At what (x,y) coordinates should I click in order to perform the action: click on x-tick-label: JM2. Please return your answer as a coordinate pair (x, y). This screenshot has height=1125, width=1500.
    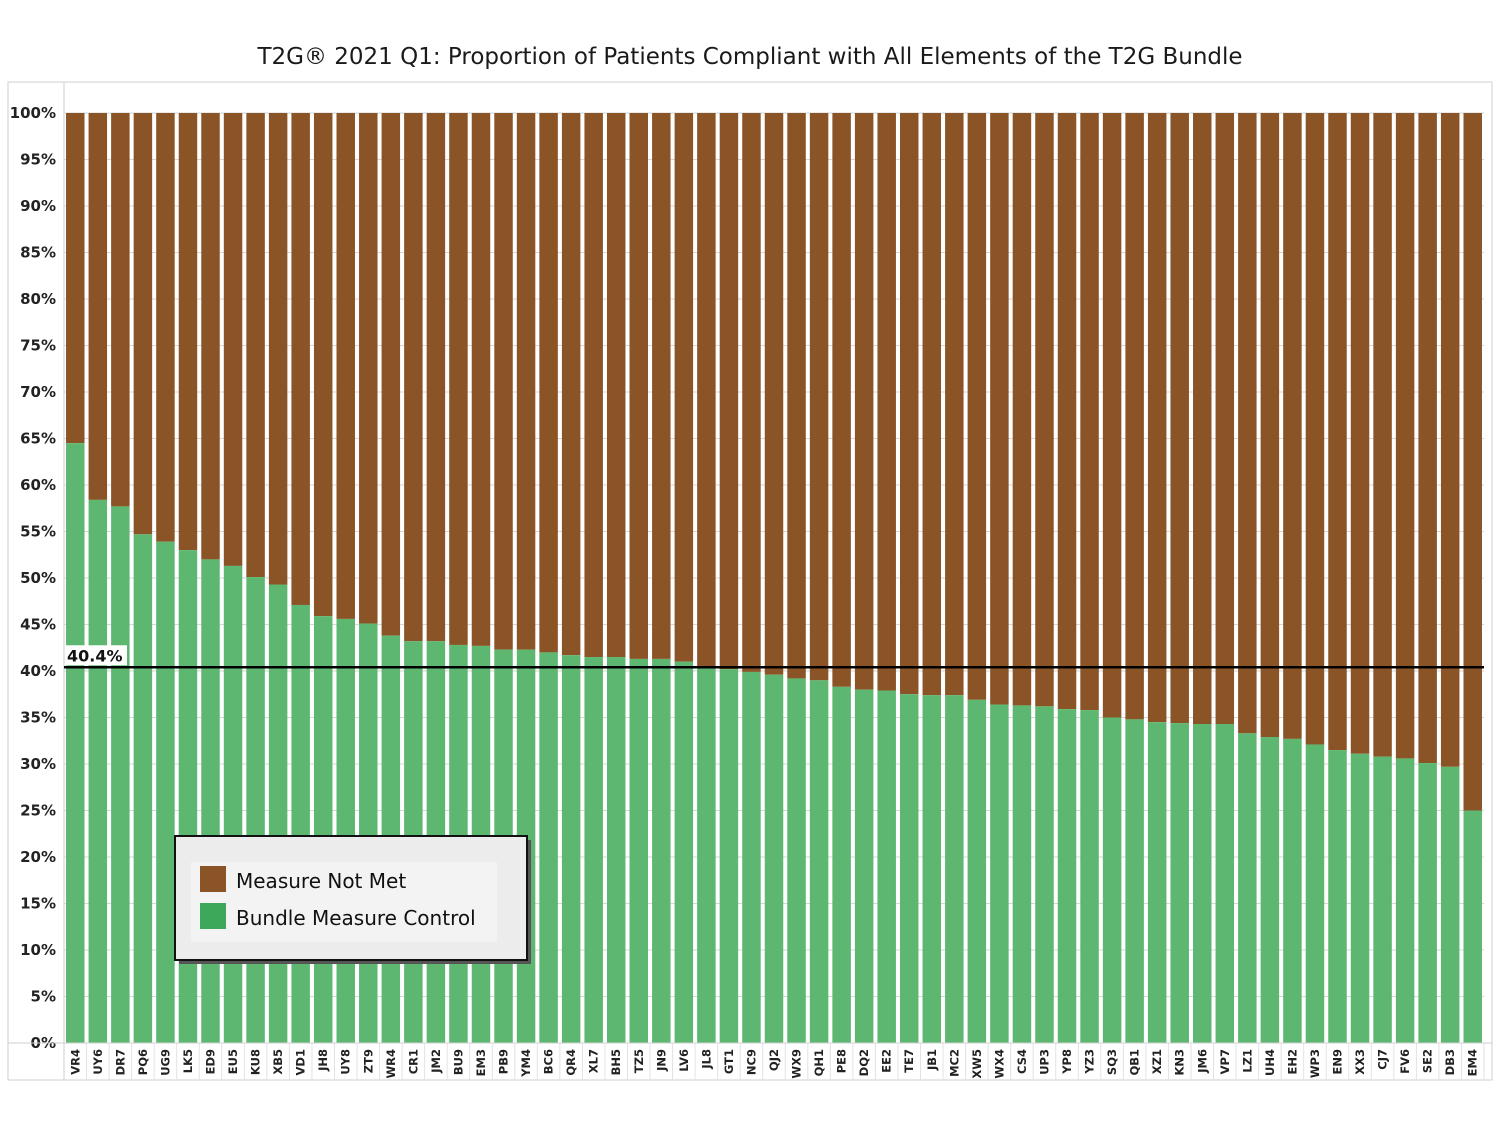
    Looking at the image, I should click on (436, 1061).